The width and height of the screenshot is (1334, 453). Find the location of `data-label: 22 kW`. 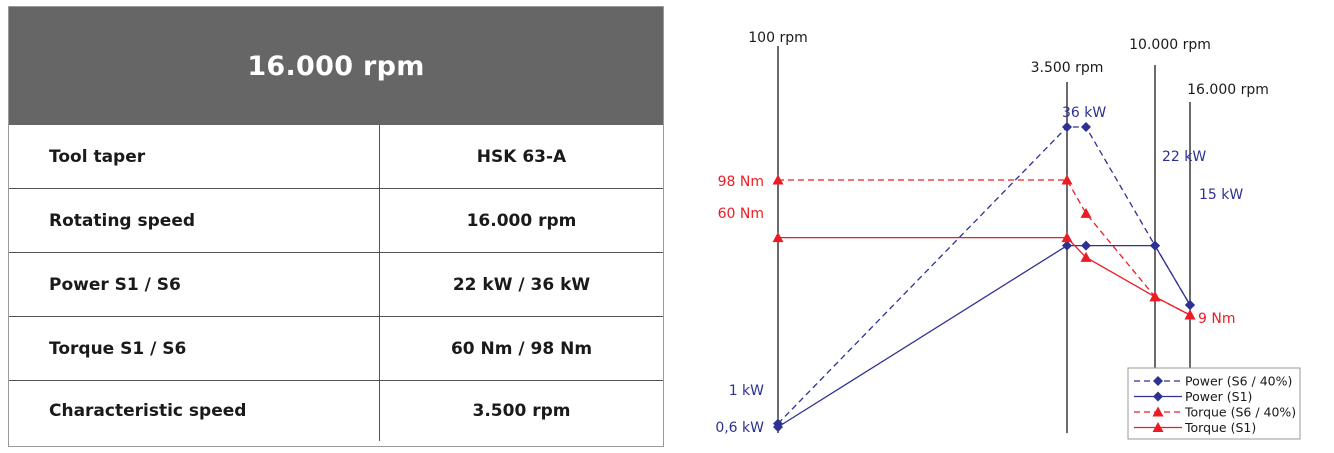

data-label: 22 kW is located at coordinates (1184, 157).